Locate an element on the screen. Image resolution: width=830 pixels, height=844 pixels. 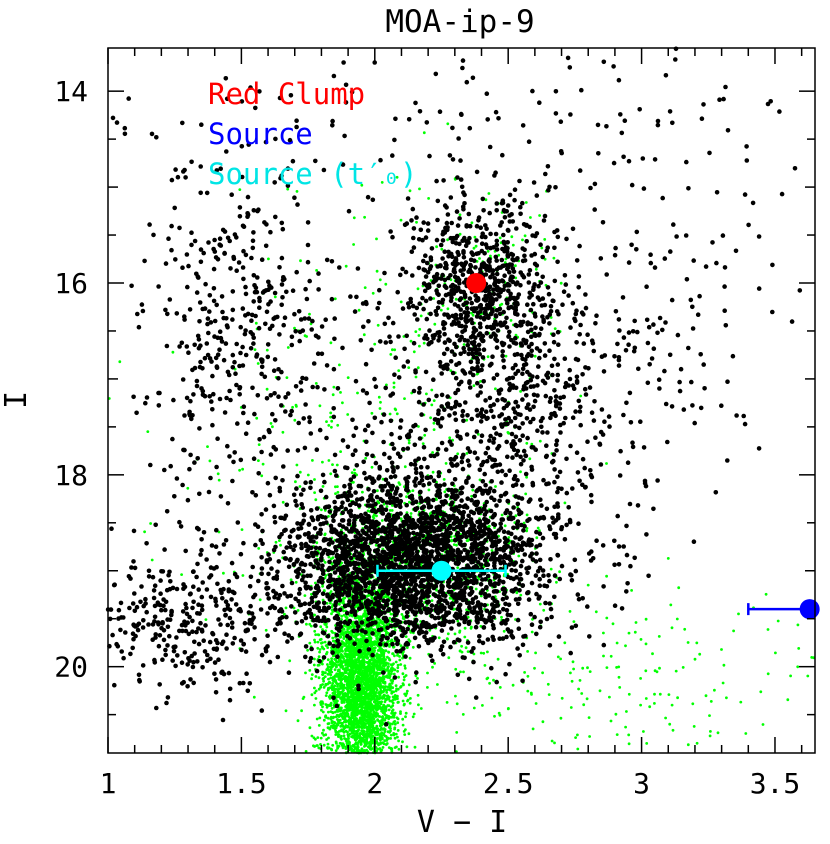
chart-title: MOA-ip-9 is located at coordinates (459, 22).